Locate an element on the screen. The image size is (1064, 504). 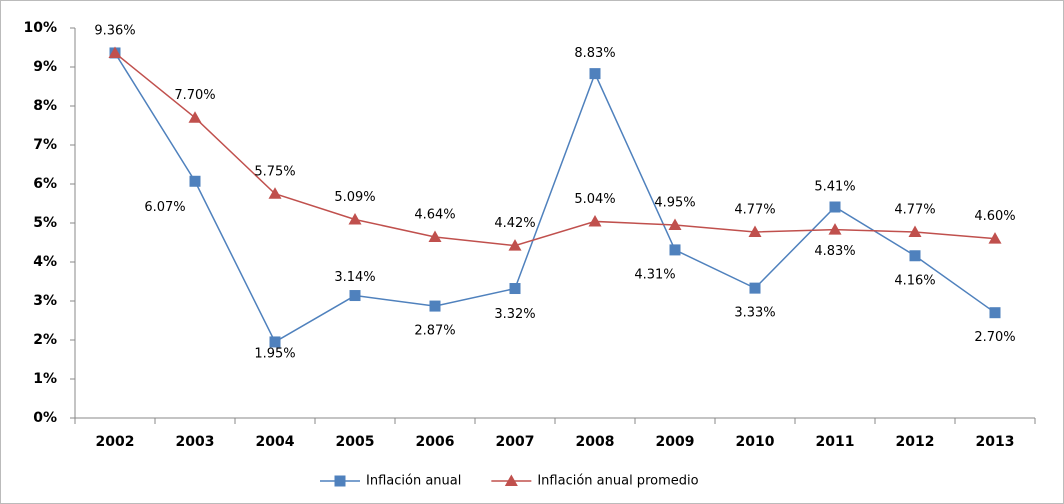
data-label: 4.64% is located at coordinates (434, 215).